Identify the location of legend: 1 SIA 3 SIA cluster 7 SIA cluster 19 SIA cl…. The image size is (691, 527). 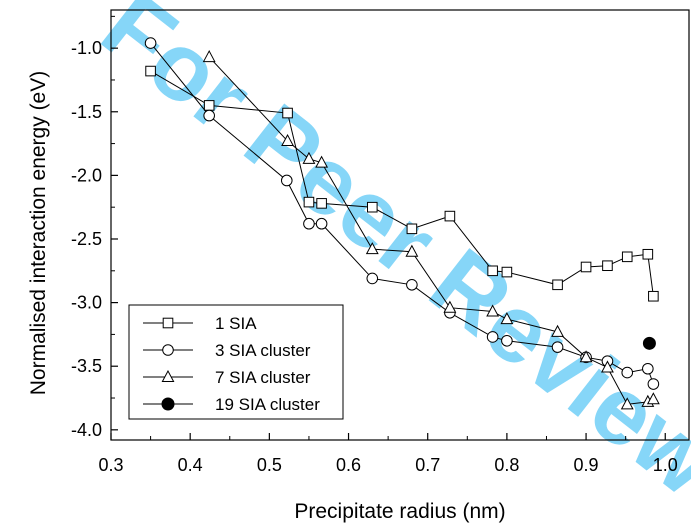
(236, 362).